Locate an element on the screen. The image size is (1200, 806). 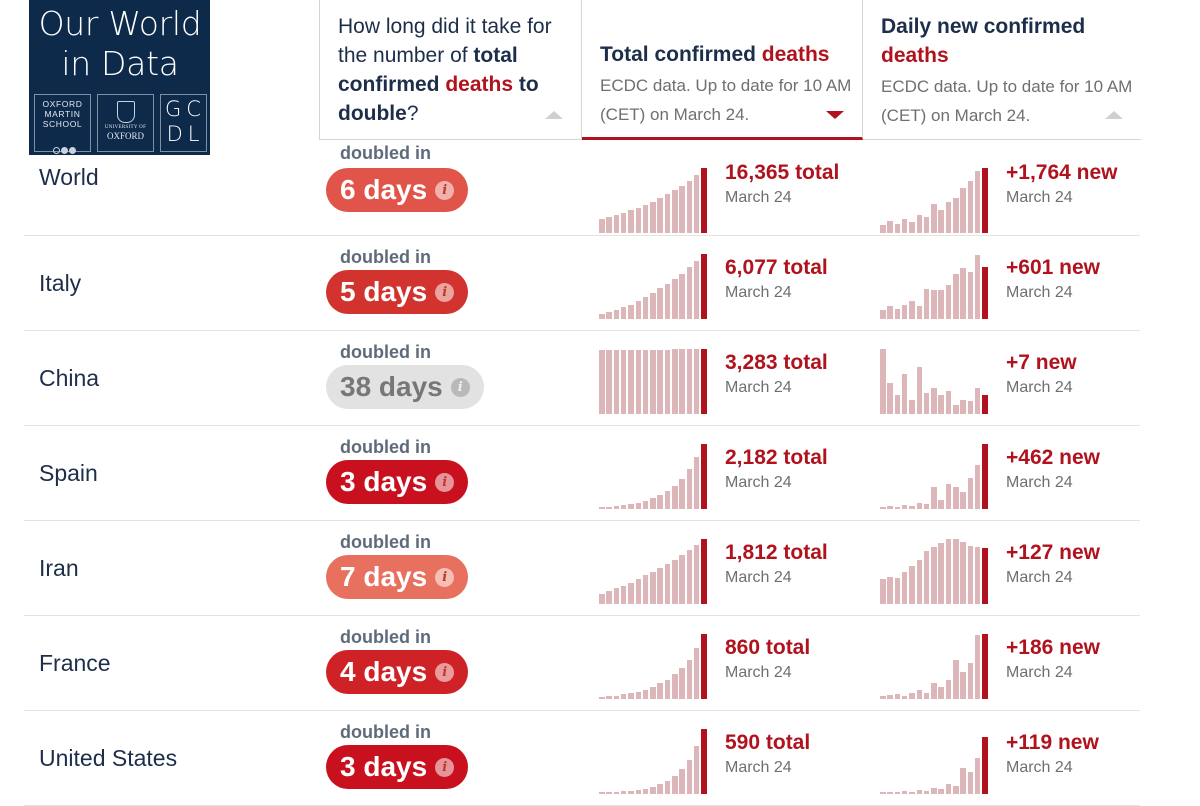
daily-deaths-value: +1,764 new is located at coordinates (1062, 172).